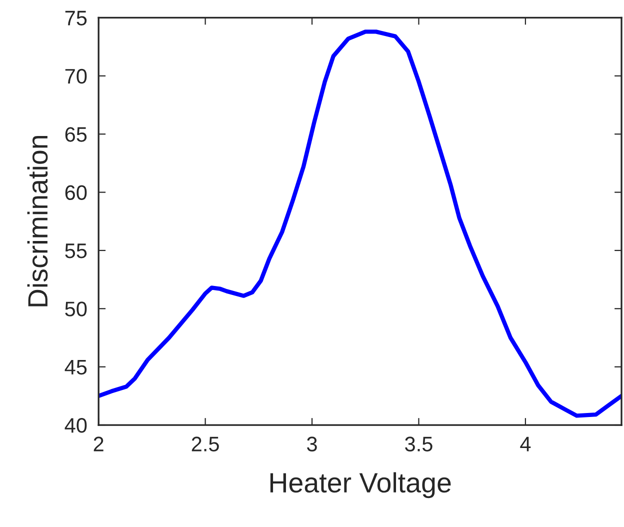 This screenshot has height=527, width=624. I want to click on y-tick-label: 65, so click(76, 134).